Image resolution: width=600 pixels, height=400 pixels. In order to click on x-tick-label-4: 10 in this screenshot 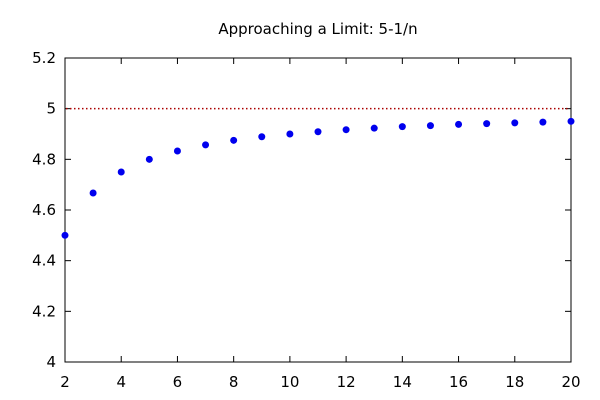, I will do `click(289, 382)`.